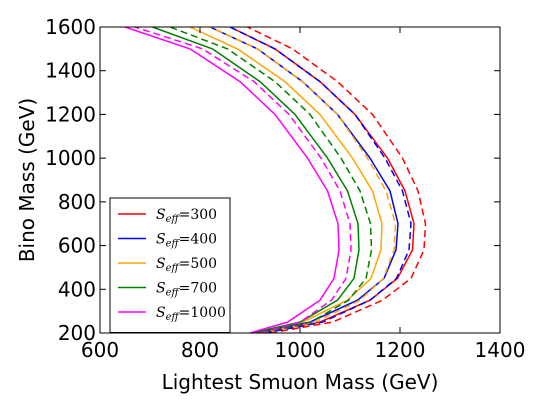 This screenshot has width=540, height=405. Describe the element at coordinates (70, 158) in the screenshot. I see `y-tick-label: 1000` at that location.